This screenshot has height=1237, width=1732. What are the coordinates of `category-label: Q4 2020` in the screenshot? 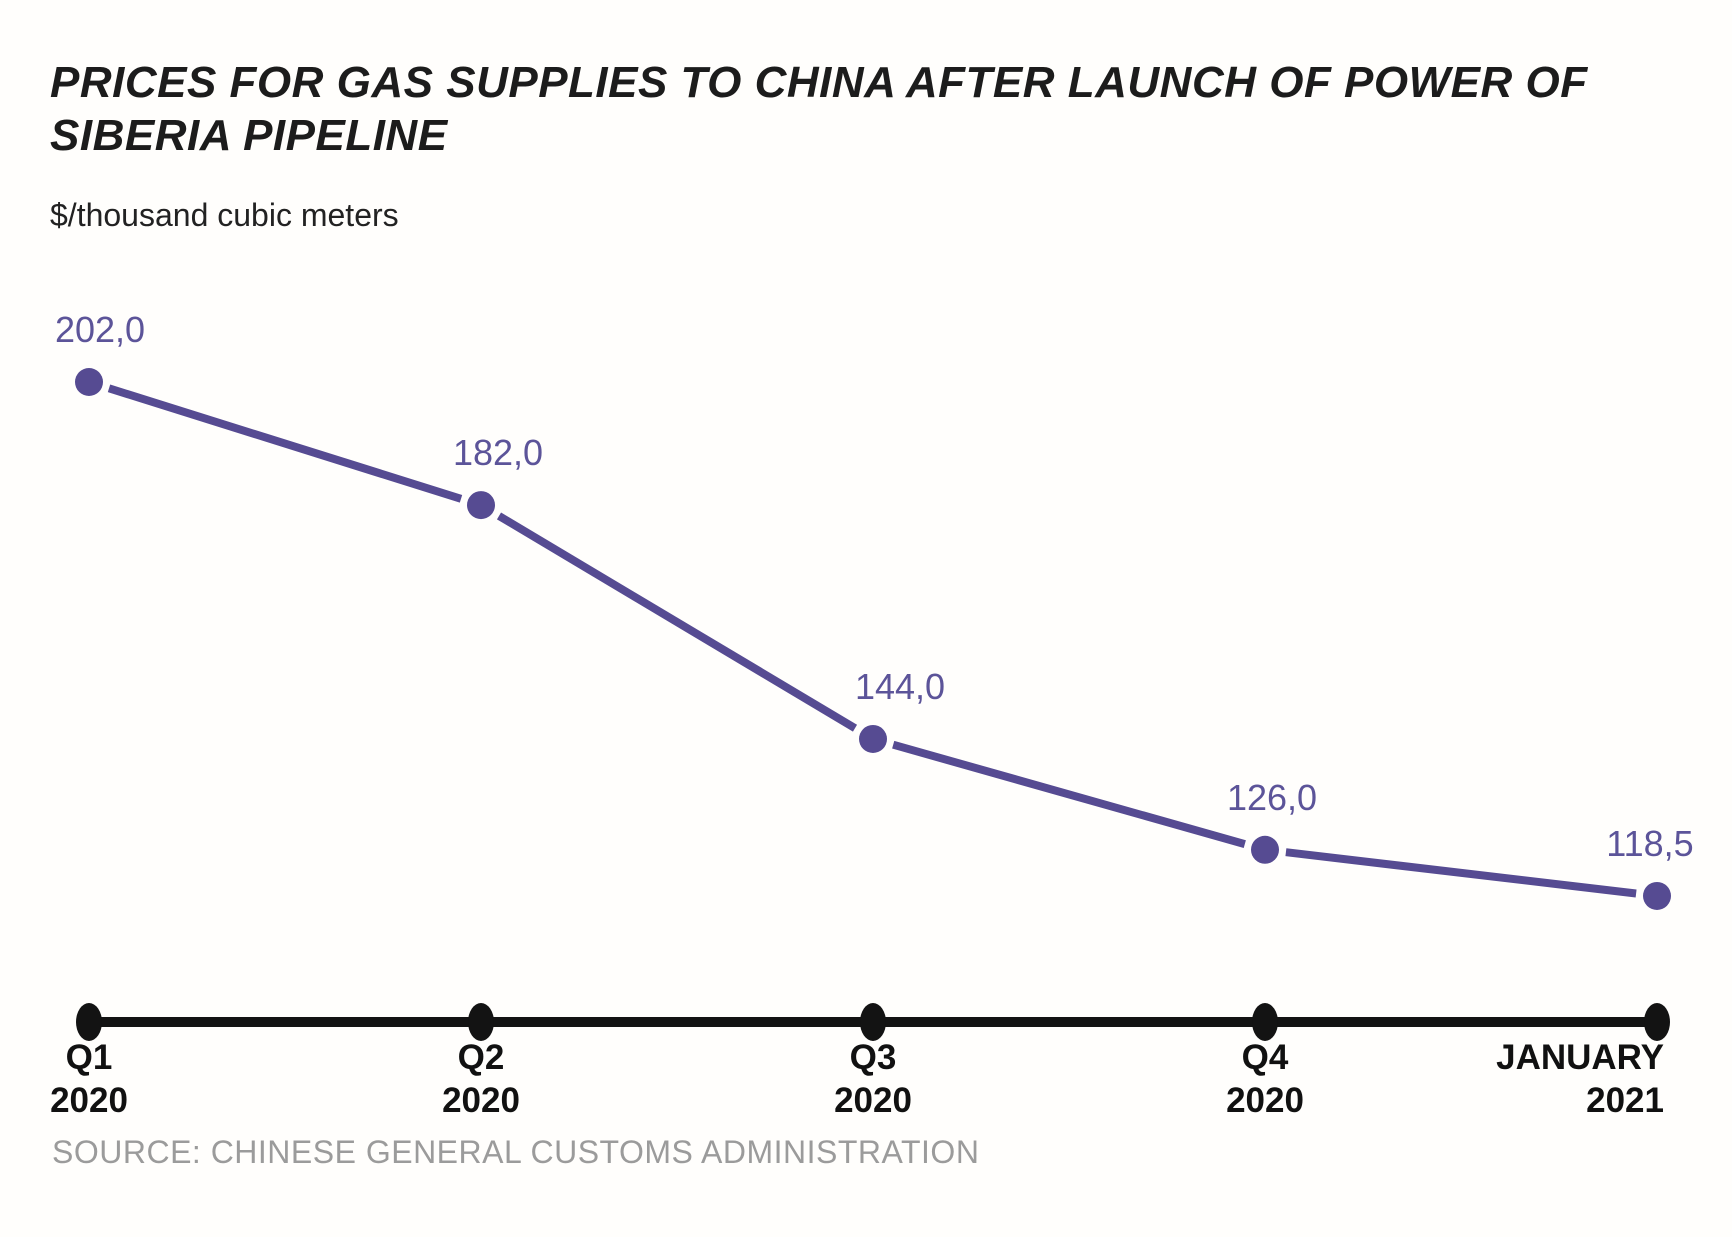 It's located at (1265, 1079).